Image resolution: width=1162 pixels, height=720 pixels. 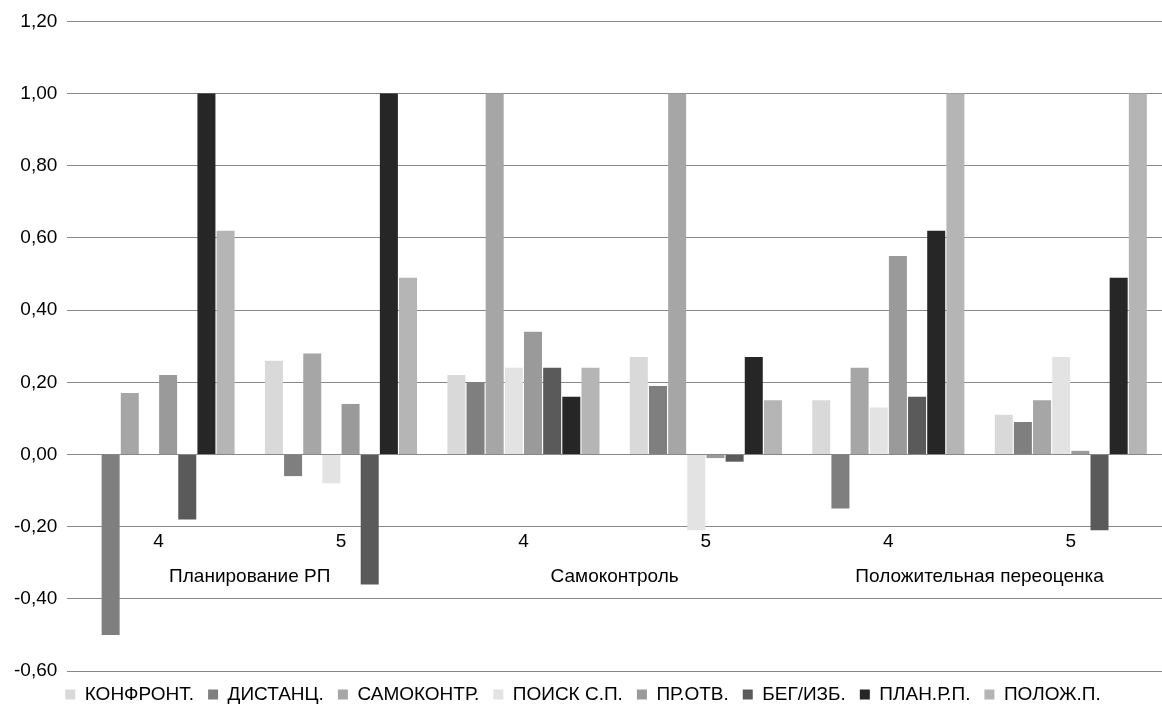 What do you see at coordinates (39, 164) in the screenshot?
I see `y-tick-label: 0,80` at bounding box center [39, 164].